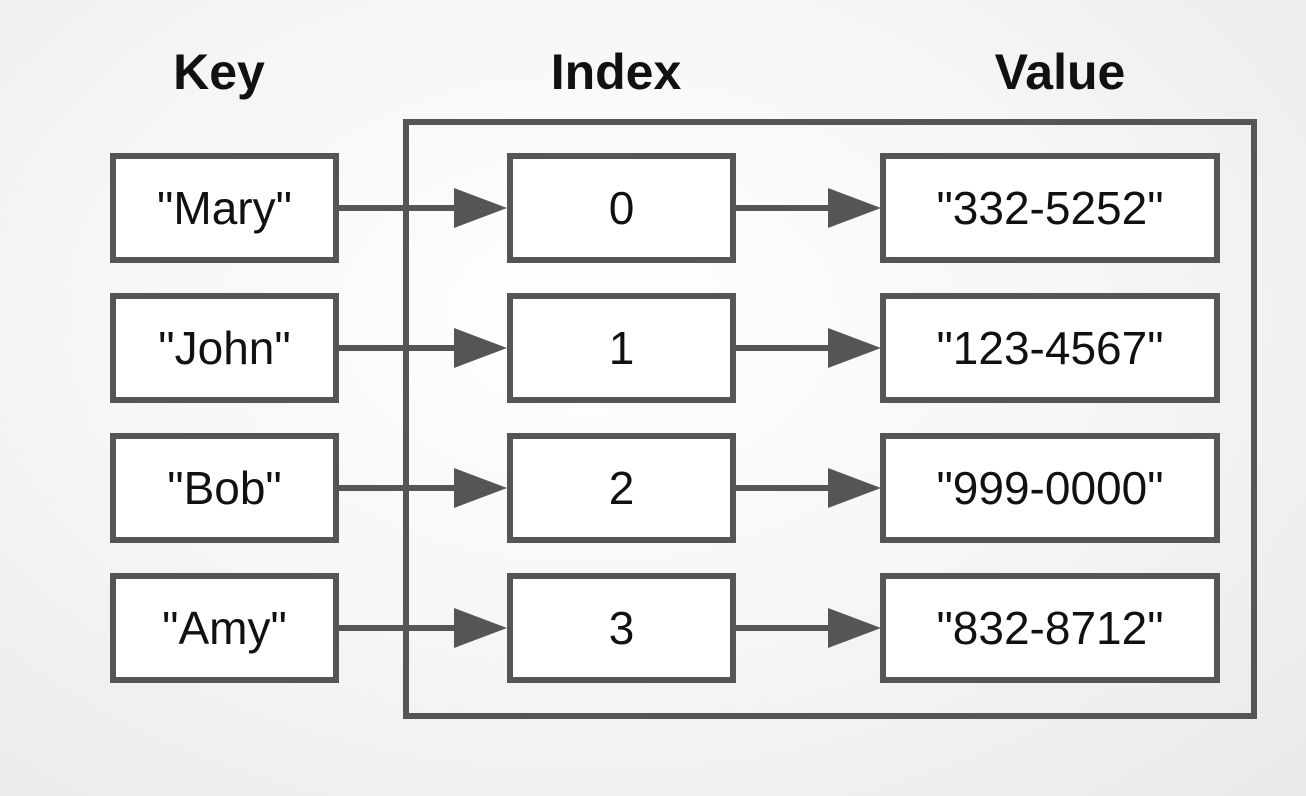  Describe the element at coordinates (224, 488) in the screenshot. I see `key-box: "Bob"` at that location.